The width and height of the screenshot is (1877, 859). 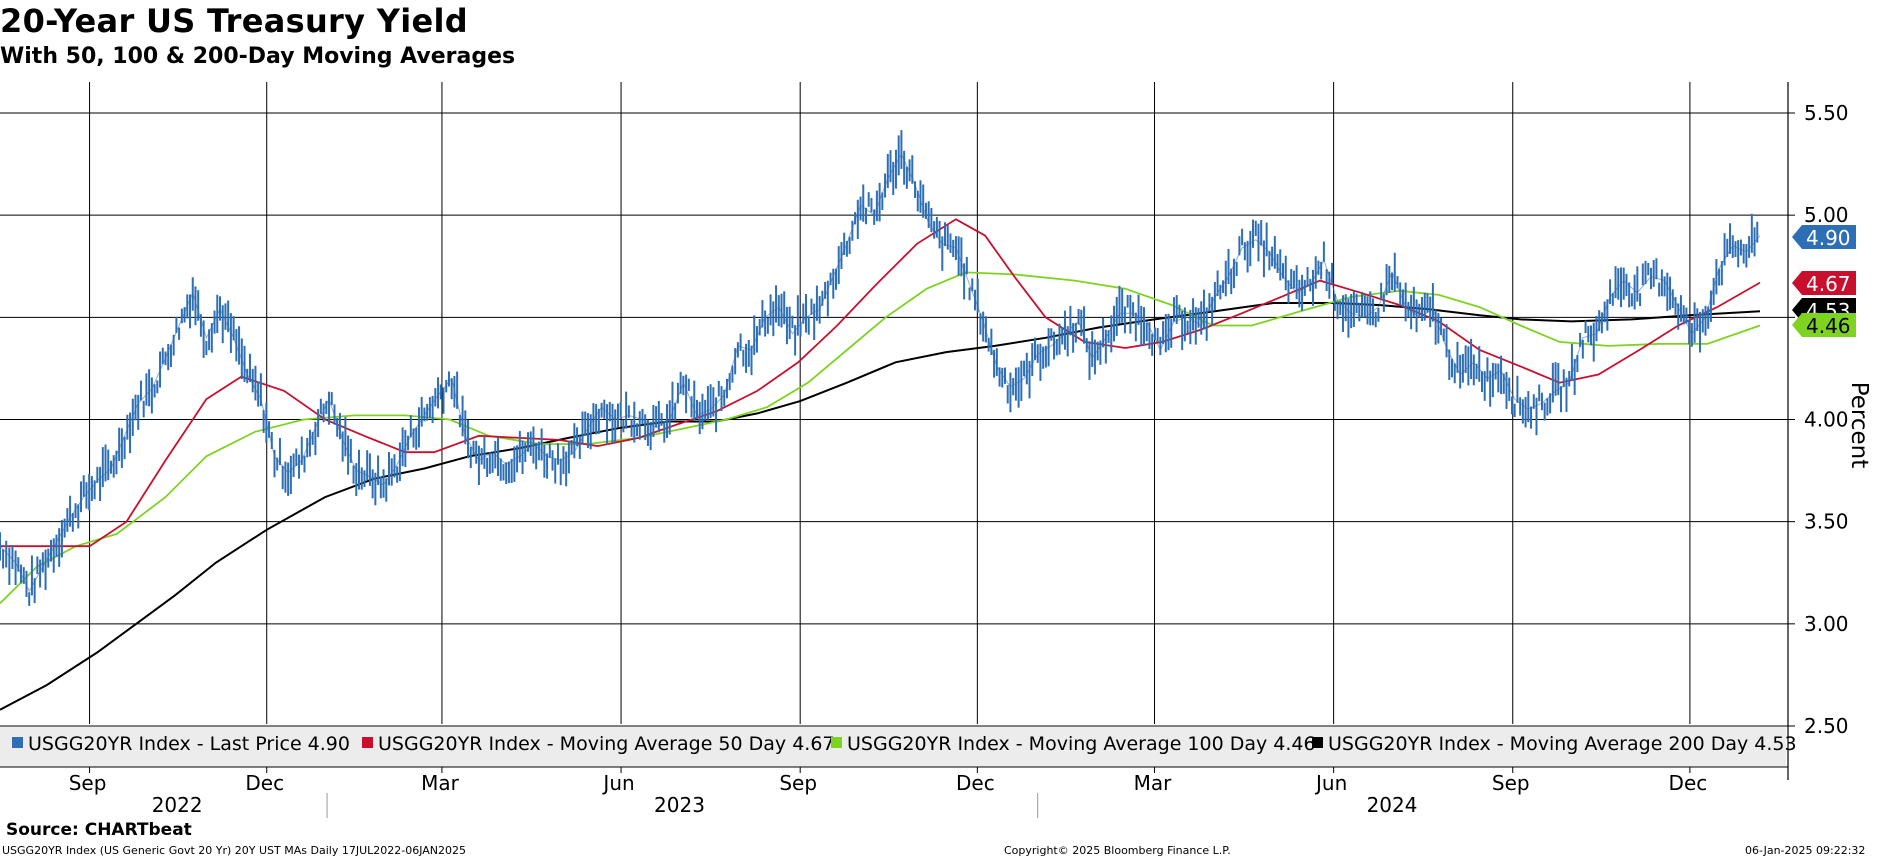 I want to click on x-year-label: 2024, so click(x=1392, y=805).